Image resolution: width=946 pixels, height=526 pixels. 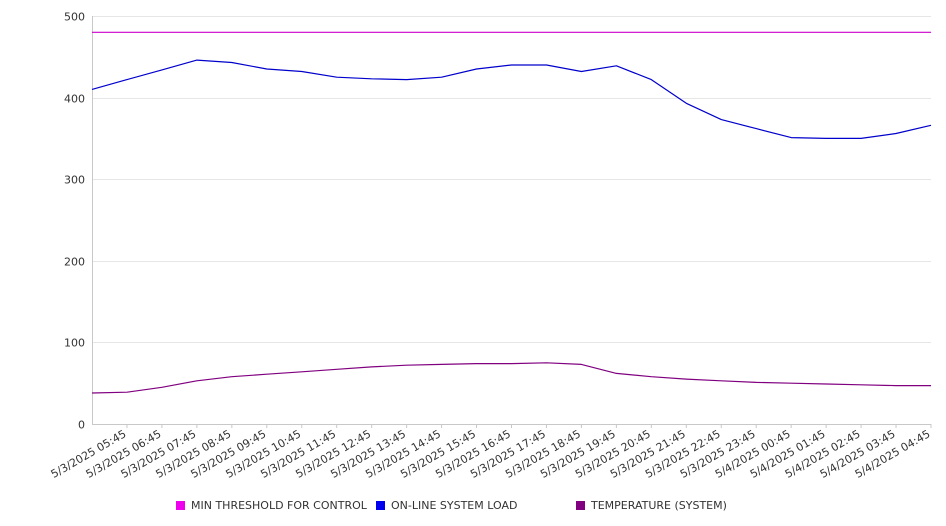 I want to click on y-tick-label: 200, so click(x=74, y=262).